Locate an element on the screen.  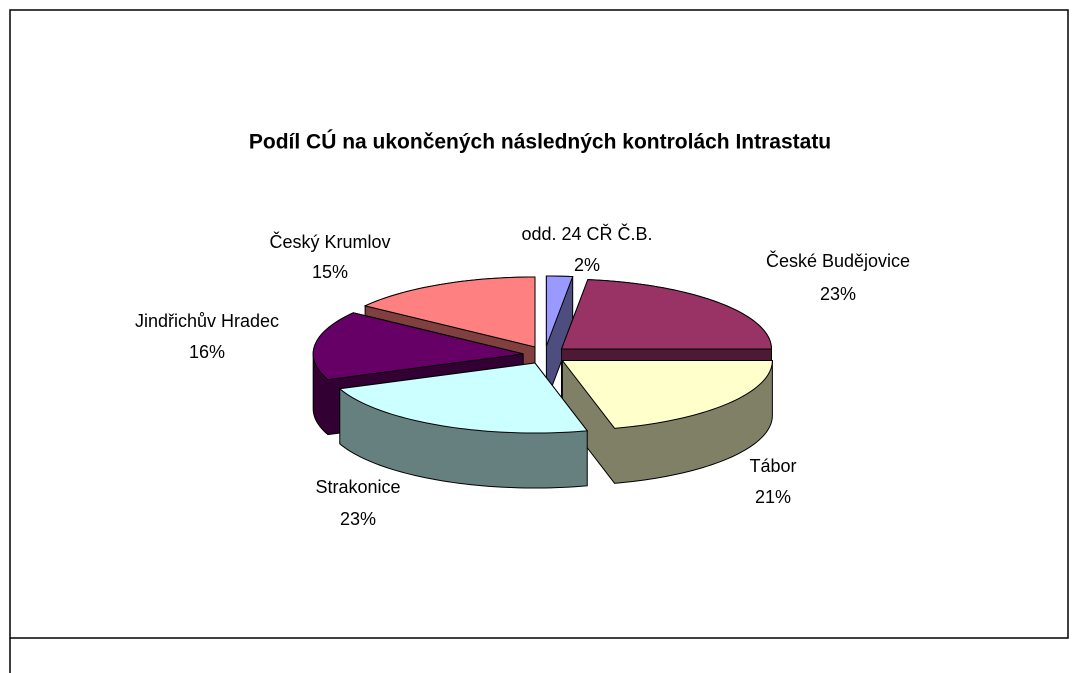
data-label-name: Český Krumlov is located at coordinates (329, 241).